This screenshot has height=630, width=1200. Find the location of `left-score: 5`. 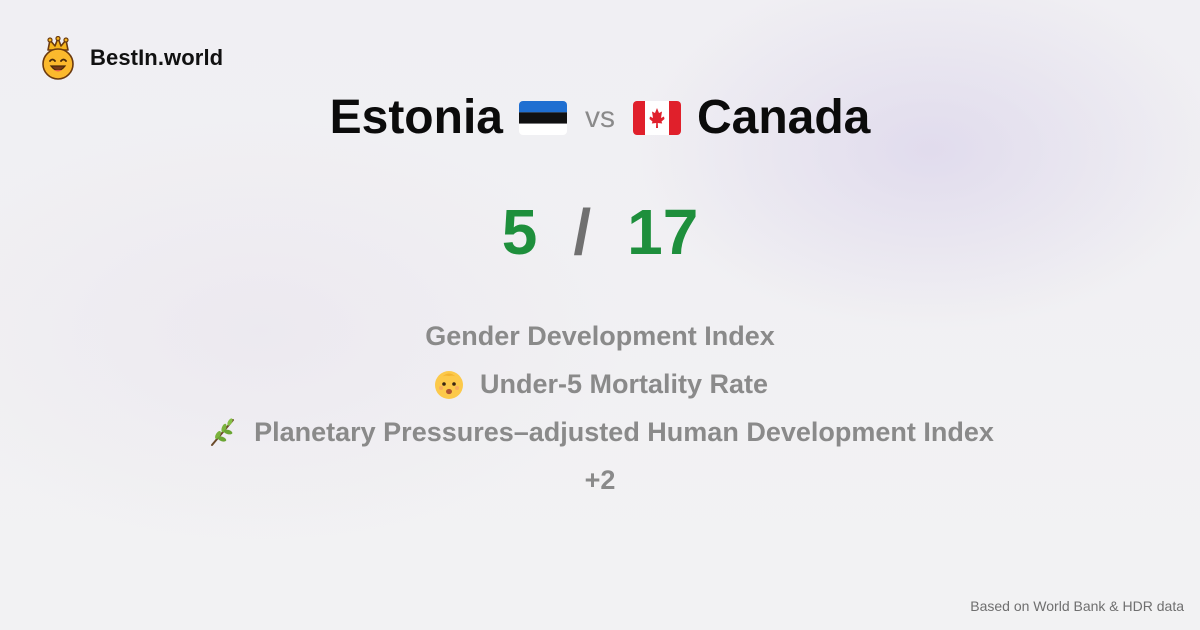

left-score: 5 is located at coordinates (519, 232).